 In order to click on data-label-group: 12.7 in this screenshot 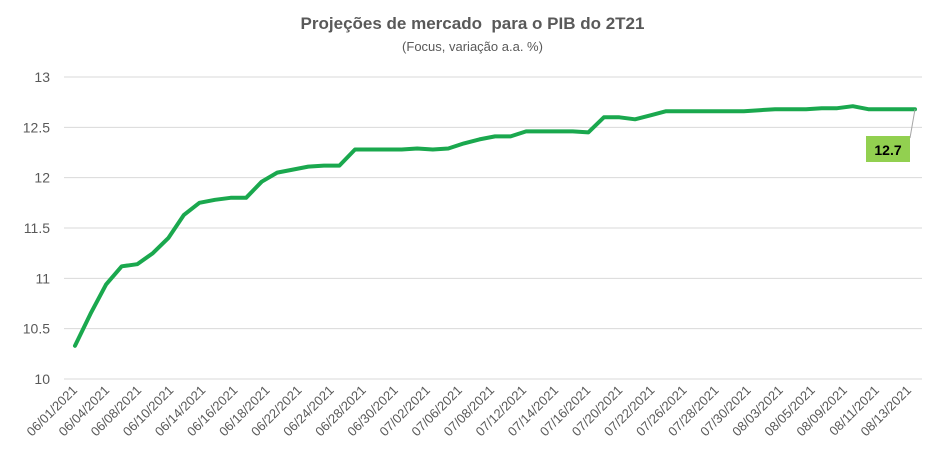, I will do `click(891, 135)`.